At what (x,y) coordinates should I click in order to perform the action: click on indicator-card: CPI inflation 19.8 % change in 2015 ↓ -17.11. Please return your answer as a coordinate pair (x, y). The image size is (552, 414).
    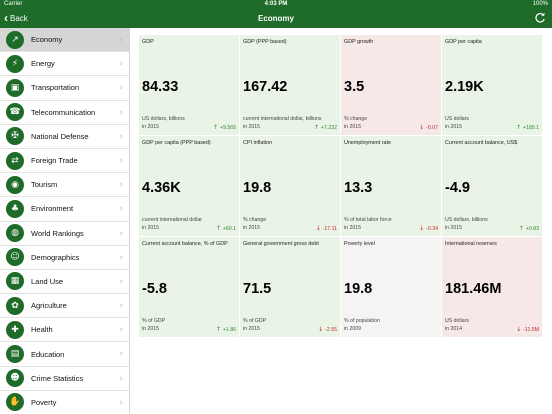
    Looking at the image, I should click on (290, 186).